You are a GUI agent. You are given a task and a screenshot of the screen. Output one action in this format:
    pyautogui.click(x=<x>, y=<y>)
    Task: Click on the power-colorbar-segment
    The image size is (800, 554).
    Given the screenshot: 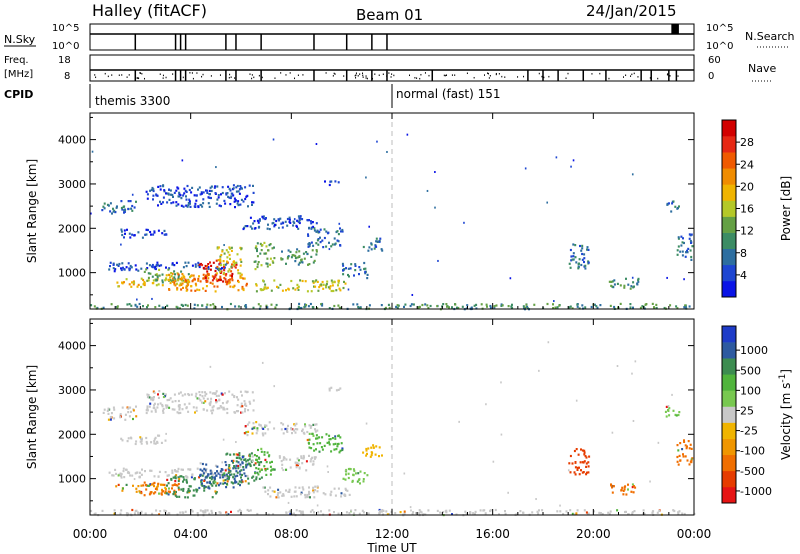 What is the action you would take?
    pyautogui.click(x=729, y=176)
    